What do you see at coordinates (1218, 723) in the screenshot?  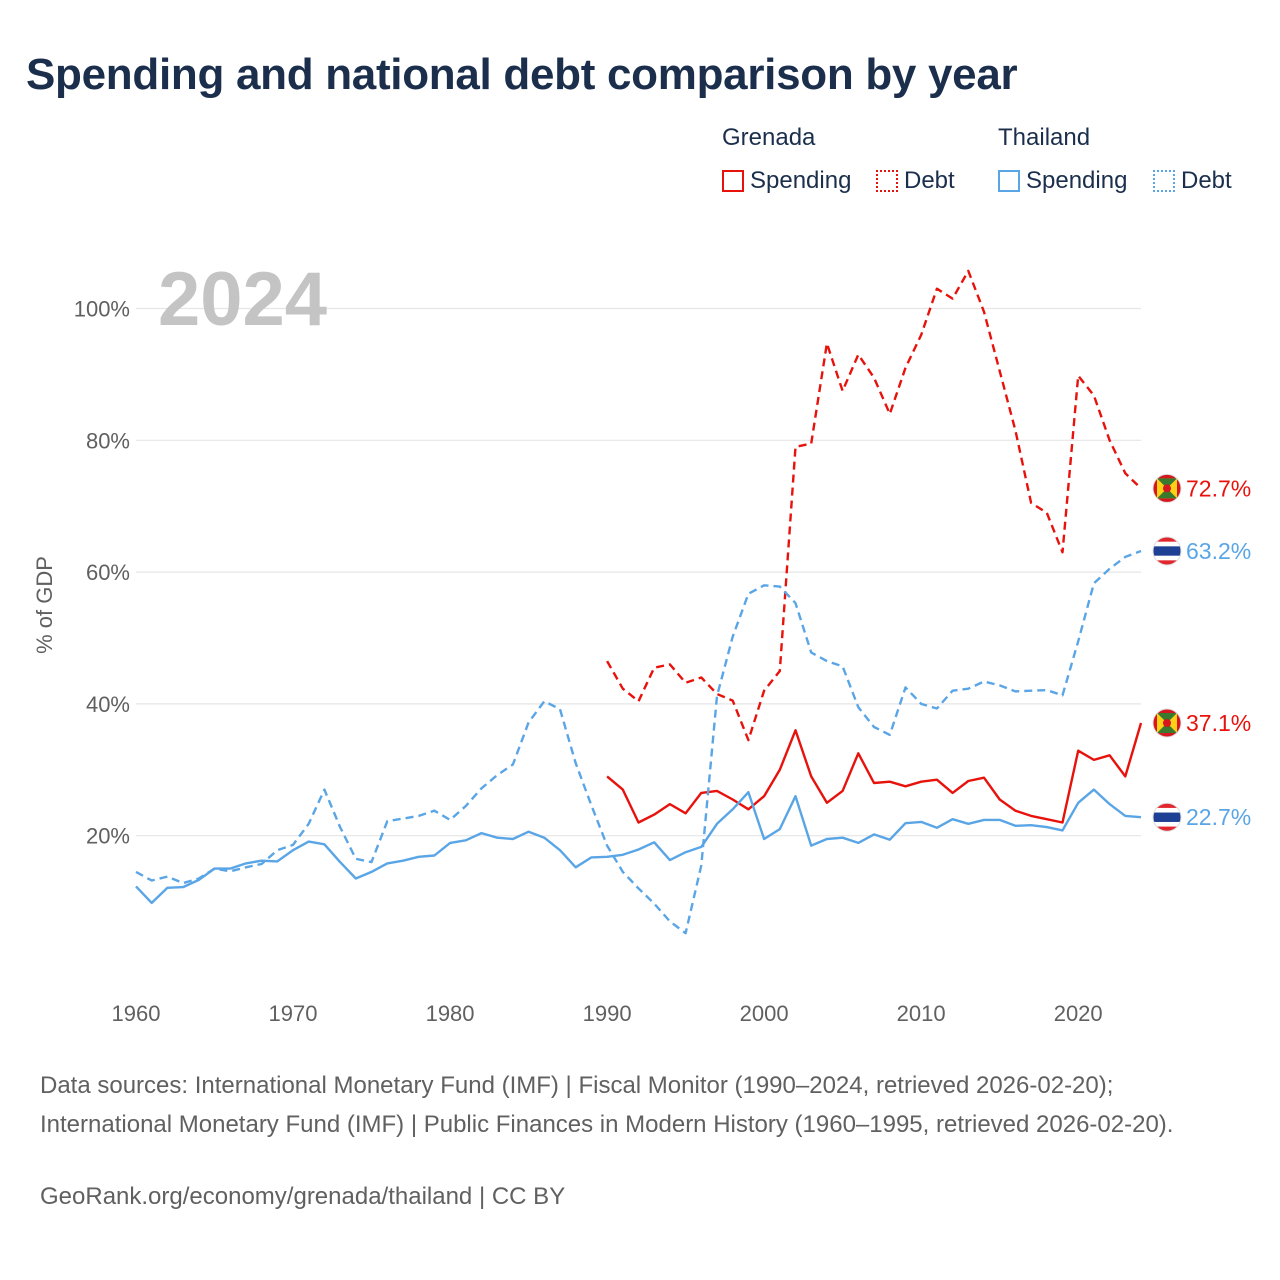 I see `end-value-label: 37.1%` at bounding box center [1218, 723].